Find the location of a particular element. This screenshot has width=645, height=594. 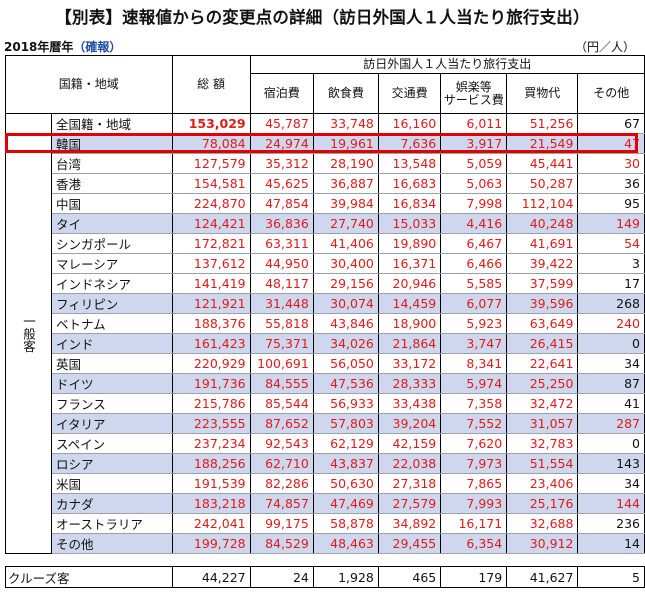

table-cell: 16,171 is located at coordinates (474, 523).